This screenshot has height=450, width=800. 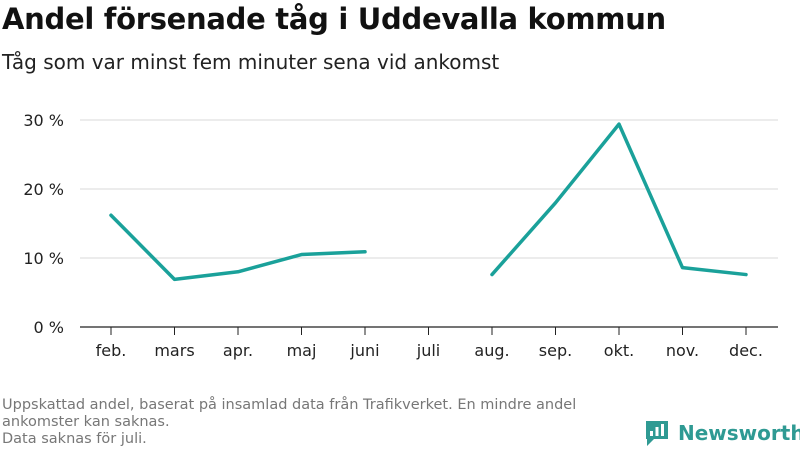 I want to click on footer-note-line-2: Data saknas för juli., so click(x=74, y=439).